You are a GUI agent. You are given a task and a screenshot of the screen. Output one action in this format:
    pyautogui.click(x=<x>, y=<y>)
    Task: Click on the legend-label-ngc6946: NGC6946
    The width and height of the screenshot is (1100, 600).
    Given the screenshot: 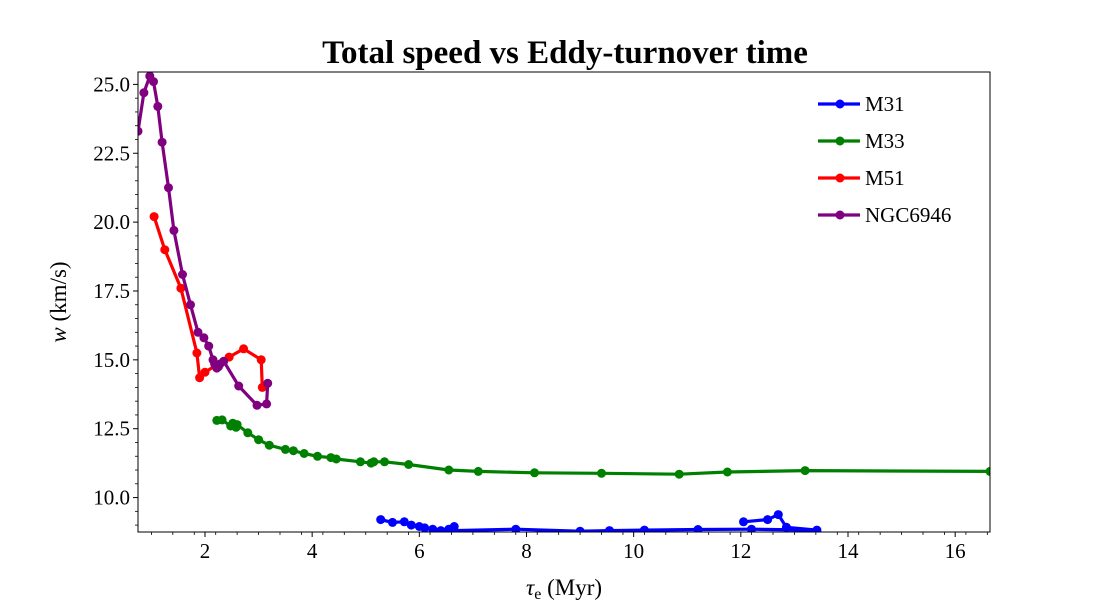 What is the action you would take?
    pyautogui.click(x=908, y=215)
    